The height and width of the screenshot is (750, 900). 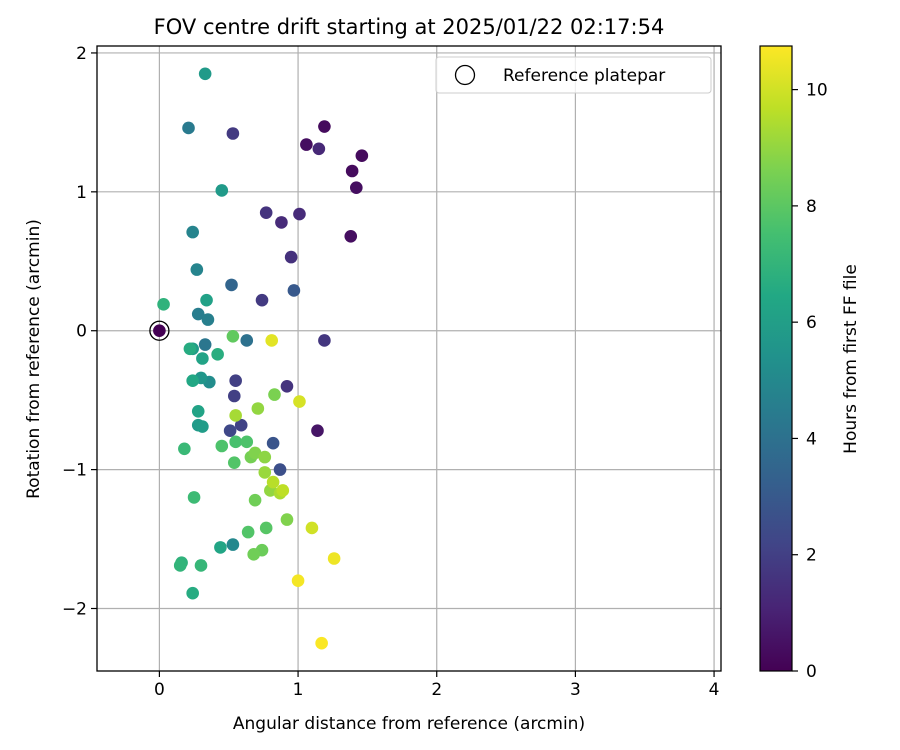 What do you see at coordinates (409, 724) in the screenshot?
I see `x-axis-label: Angular distance from reference (arcmin)` at bounding box center [409, 724].